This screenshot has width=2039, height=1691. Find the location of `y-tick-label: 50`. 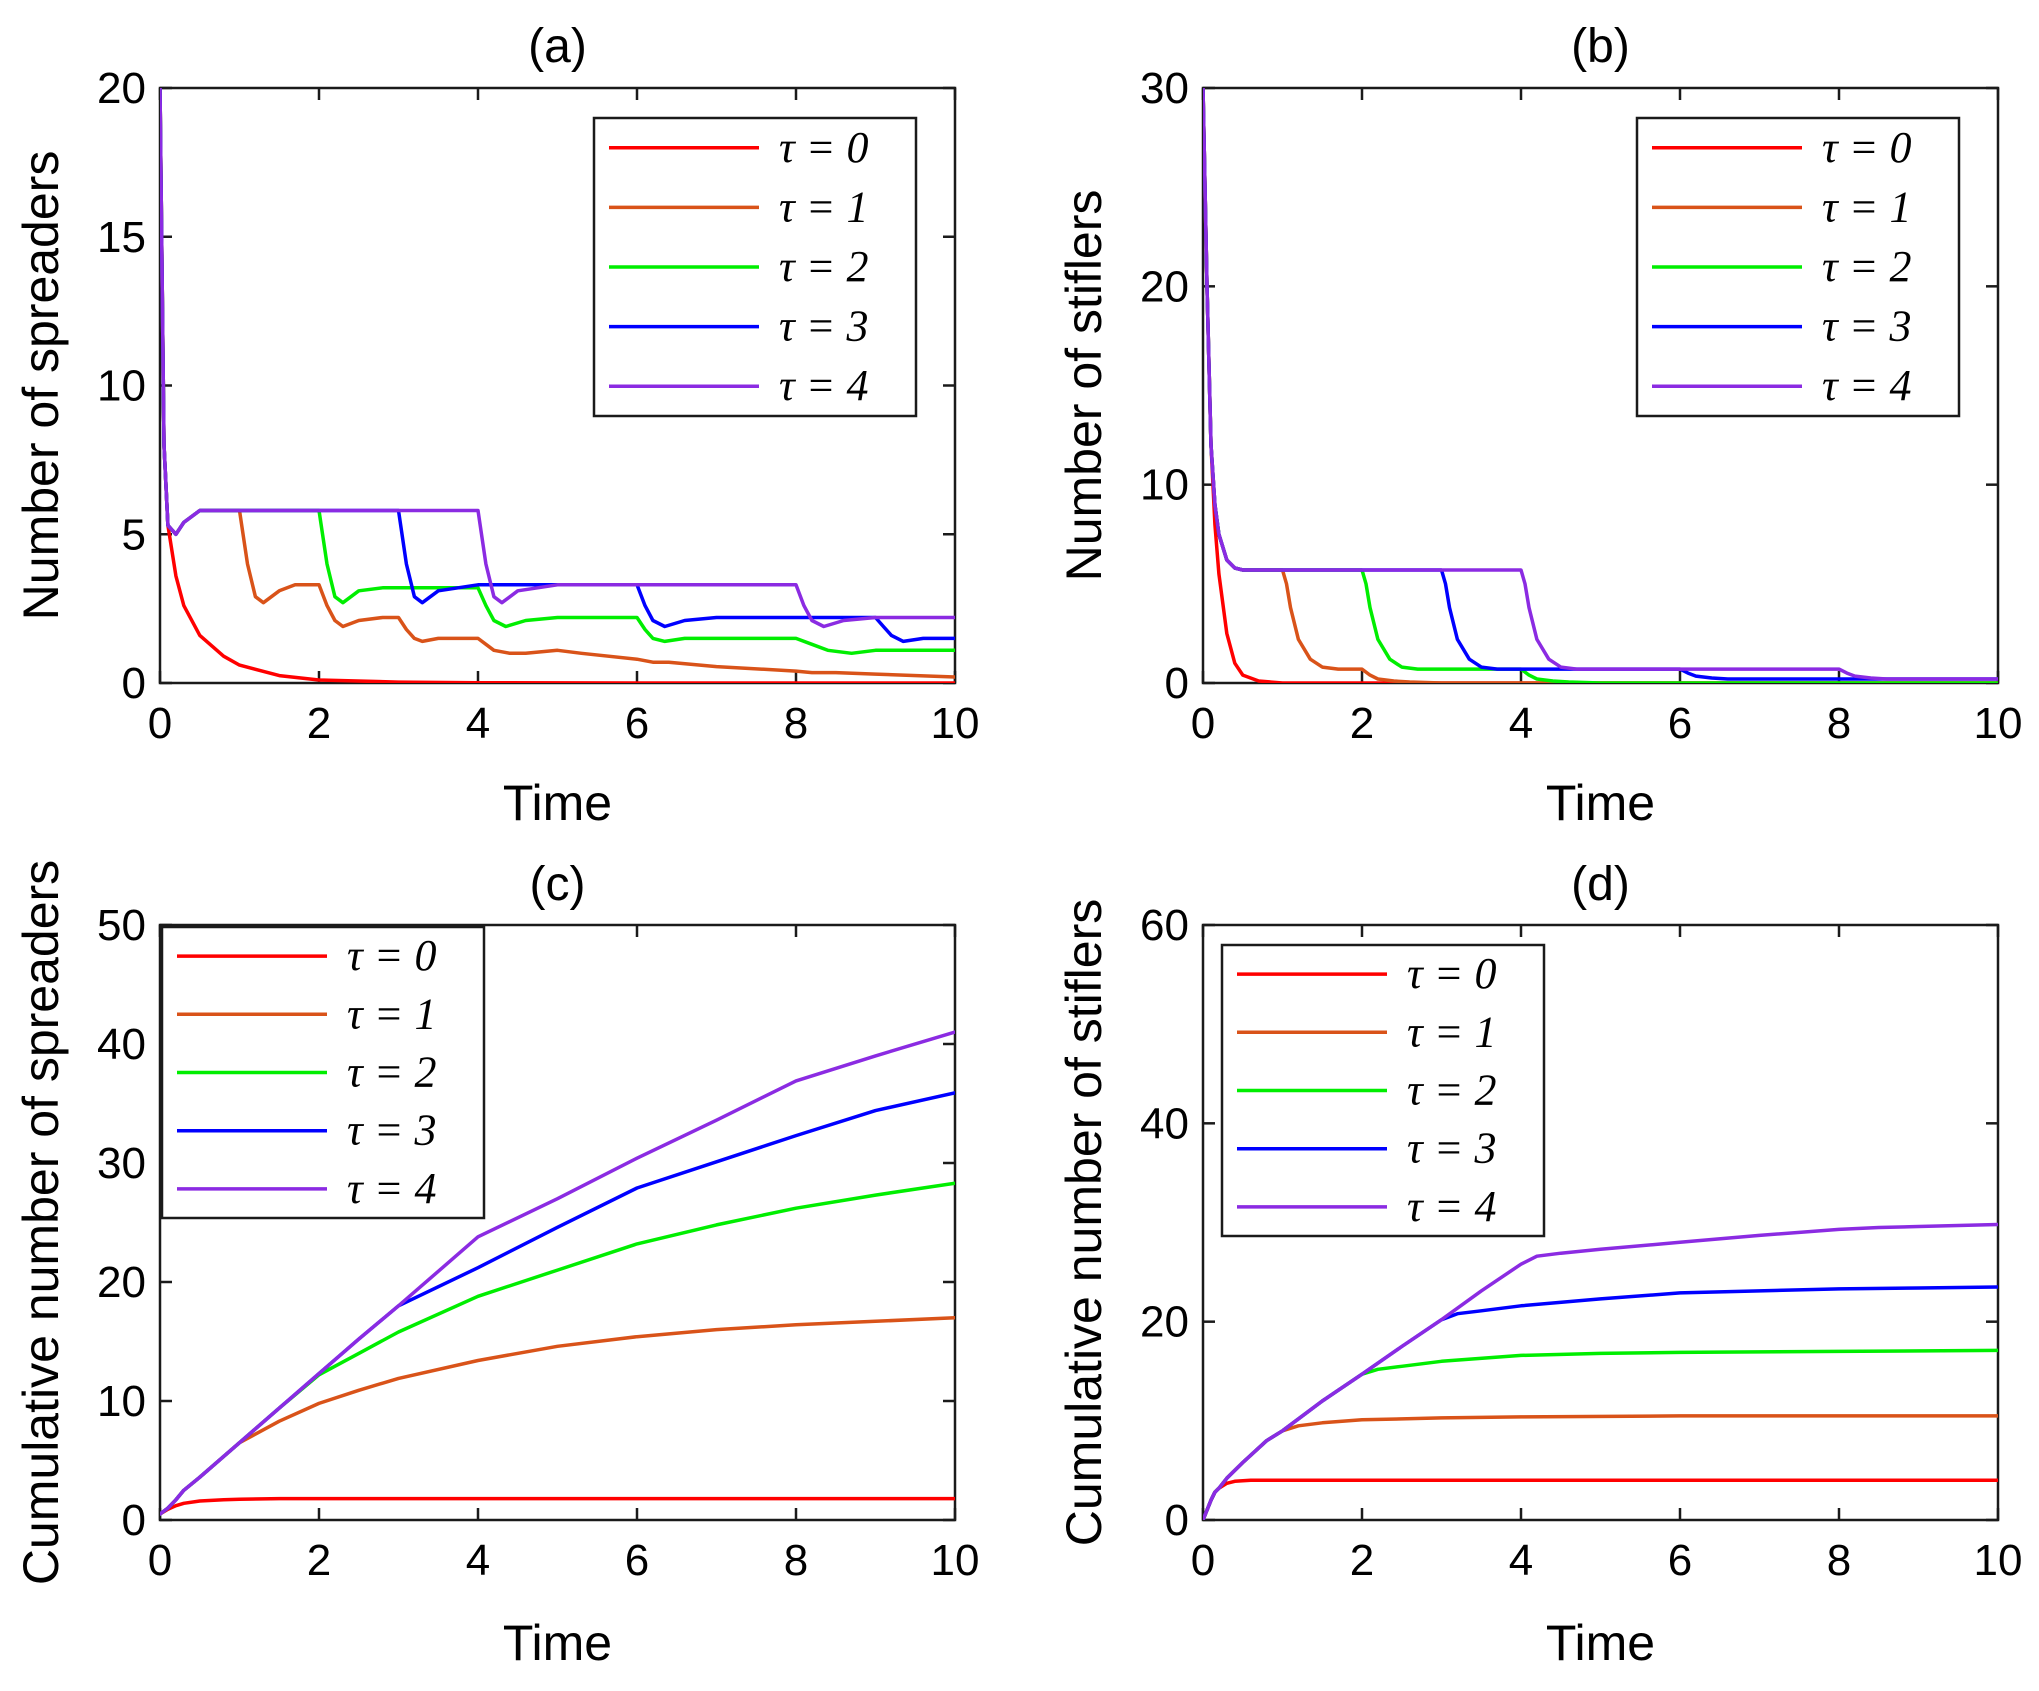

y-tick-label: 50 is located at coordinates (121, 925).